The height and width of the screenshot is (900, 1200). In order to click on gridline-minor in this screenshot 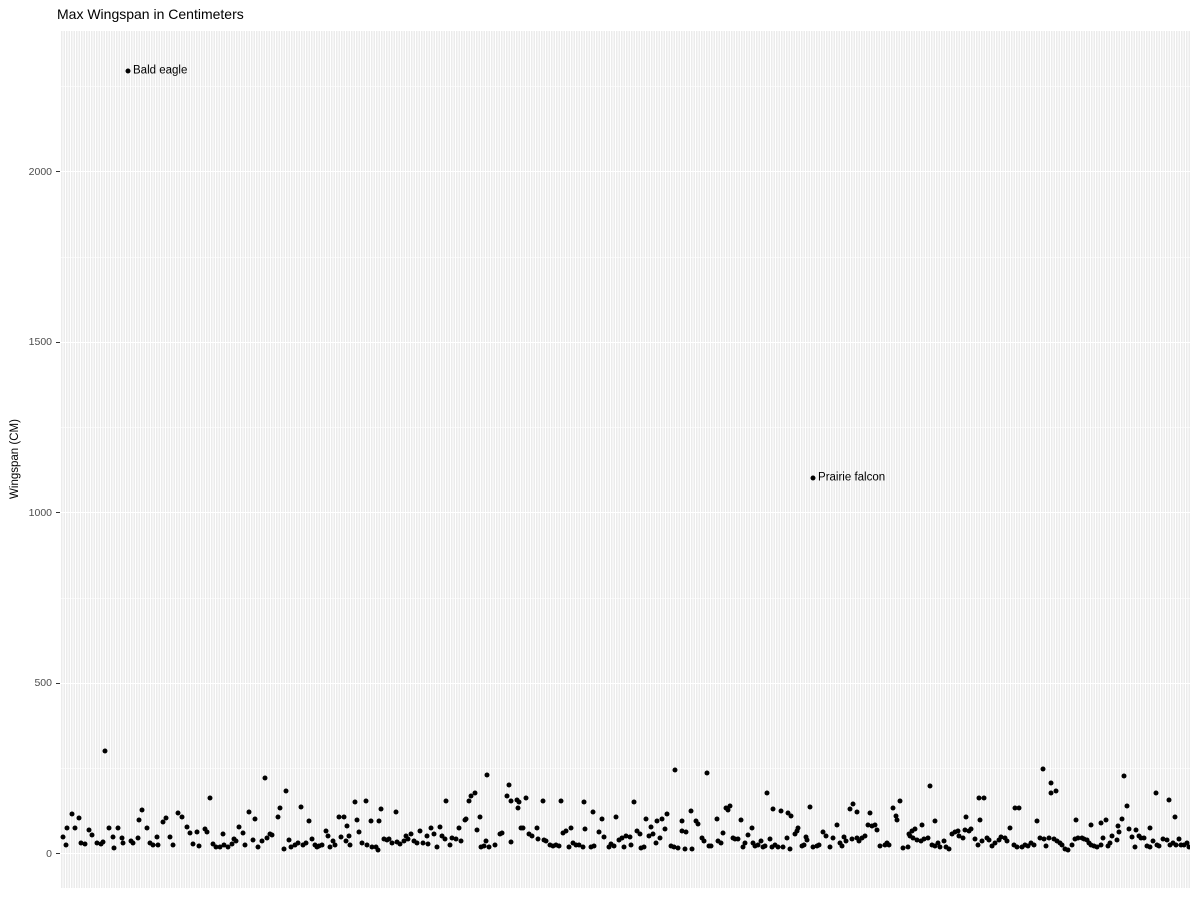, I will do `click(625, 769)`.